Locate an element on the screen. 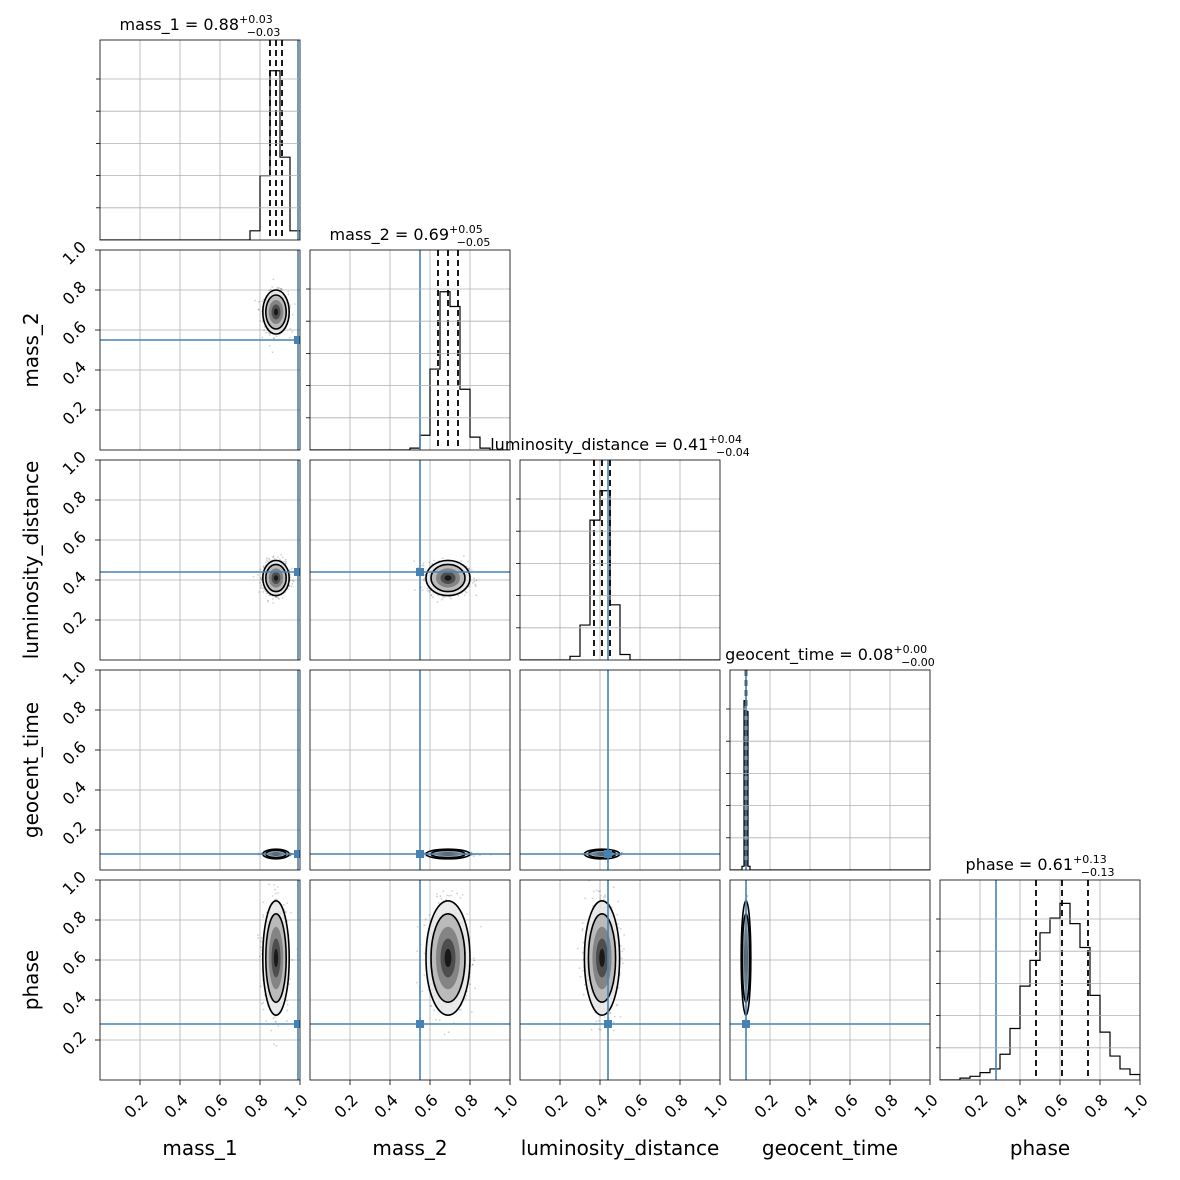  y-tick-label: 0.4 is located at coordinates (74, 582).